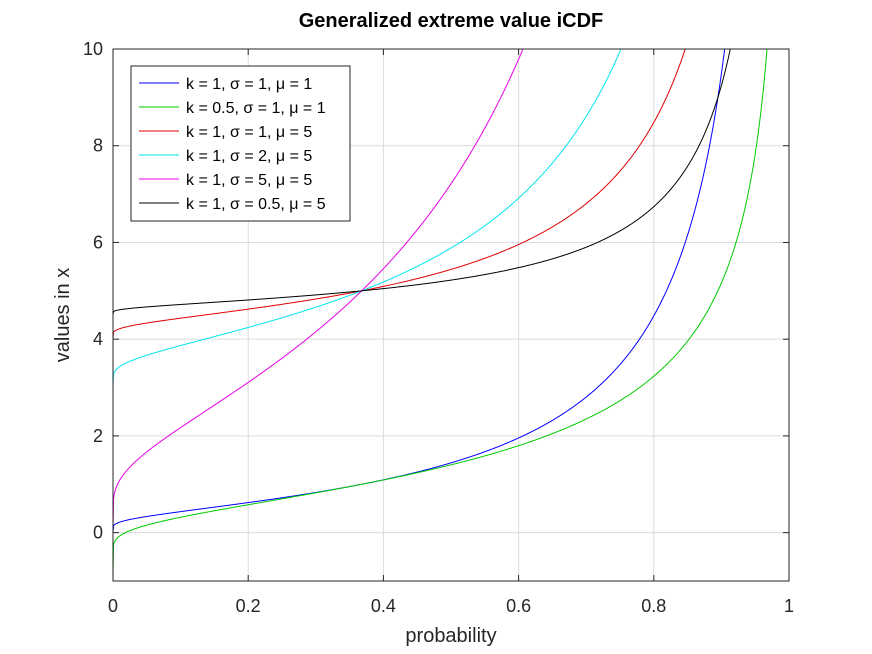  What do you see at coordinates (256, 108) in the screenshot?
I see `legend-entry-2: k = 0.5, σ = 1, μ = 1` at bounding box center [256, 108].